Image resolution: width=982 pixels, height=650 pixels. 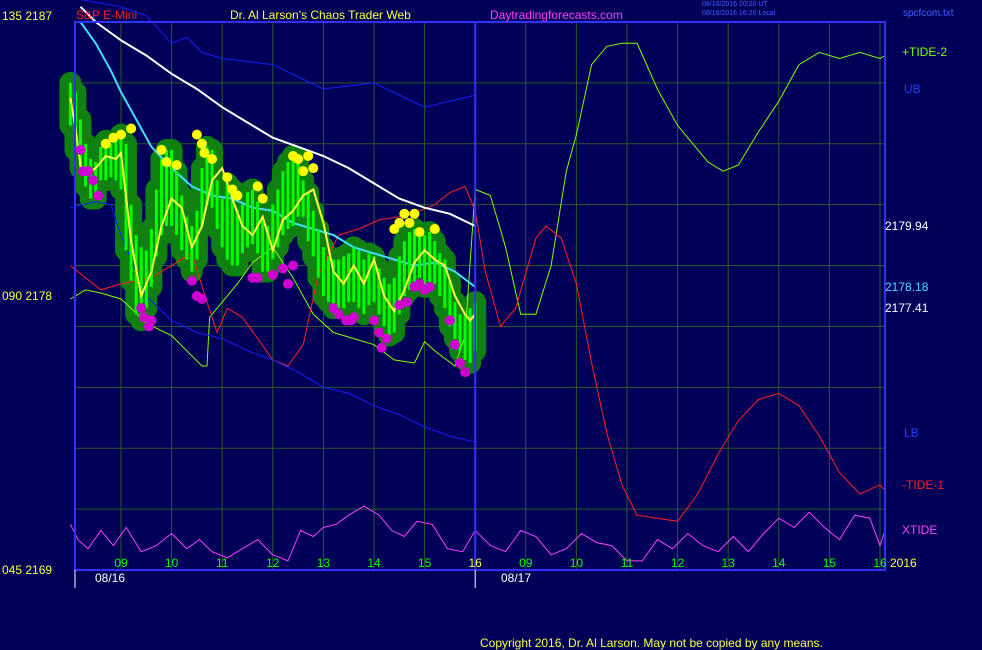 What do you see at coordinates (110, 578) in the screenshot?
I see `date-label: 08/16` at bounding box center [110, 578].